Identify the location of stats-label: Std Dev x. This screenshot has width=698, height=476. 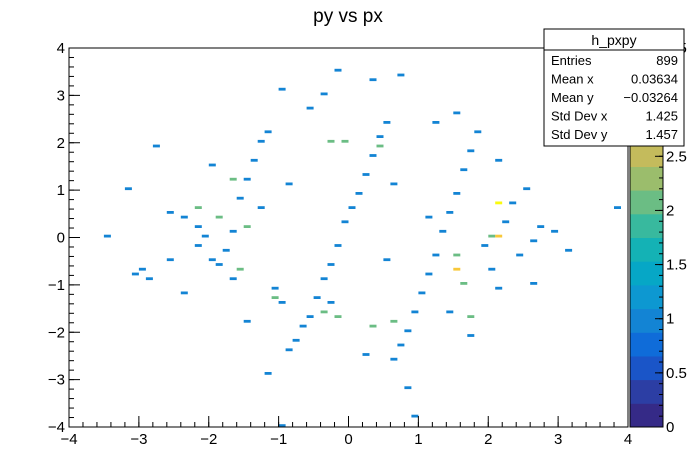
(579, 116).